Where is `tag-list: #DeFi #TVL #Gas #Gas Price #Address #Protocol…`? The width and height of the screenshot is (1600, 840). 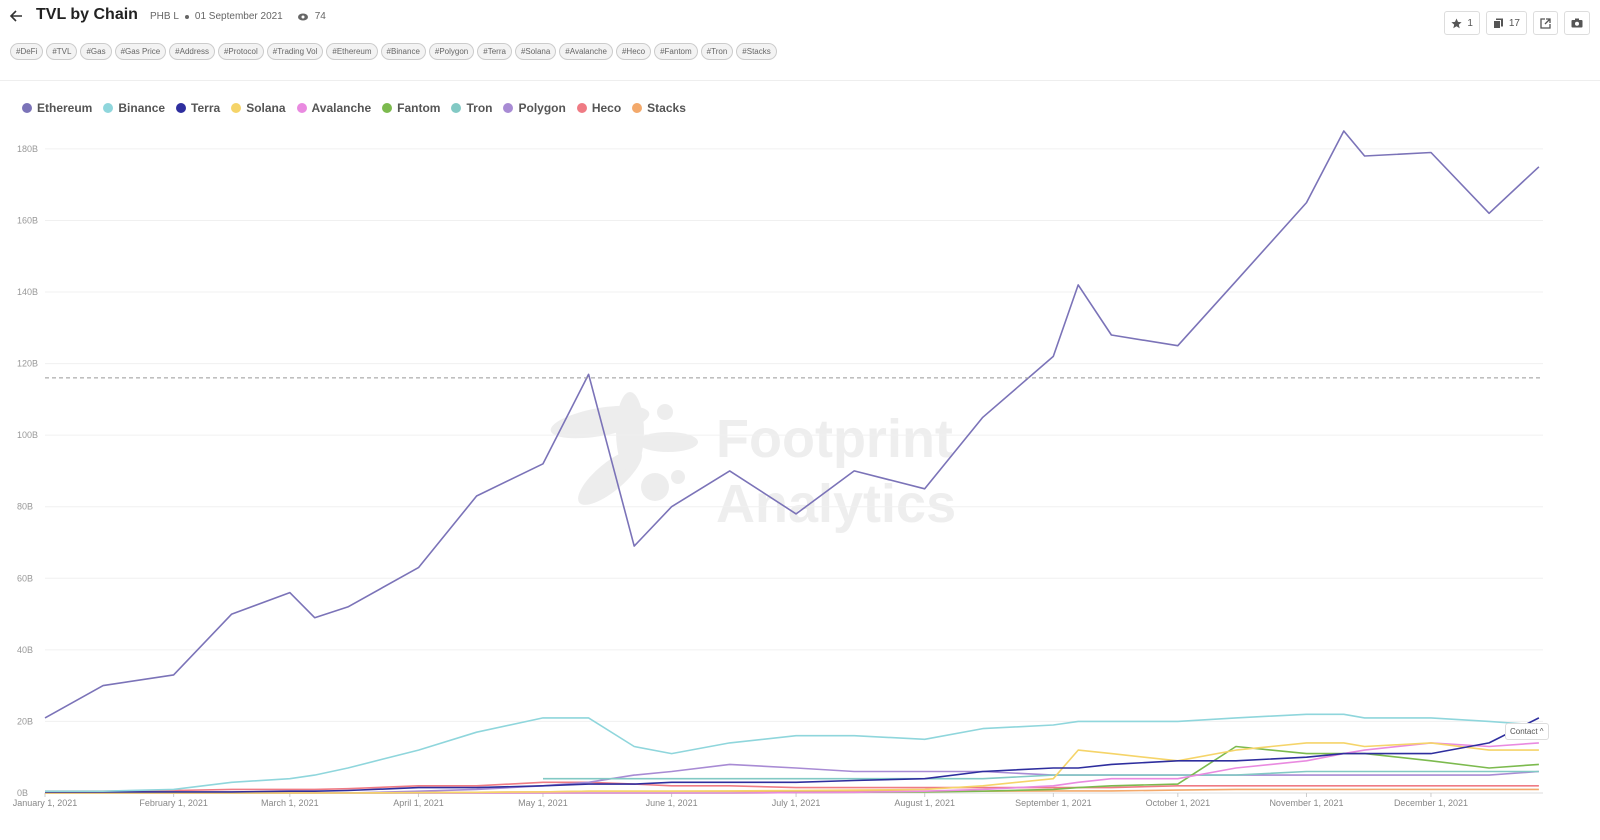
tag-list: #DeFi #TVL #Gas #Gas Price #Address #Protocol… is located at coordinates (393, 51).